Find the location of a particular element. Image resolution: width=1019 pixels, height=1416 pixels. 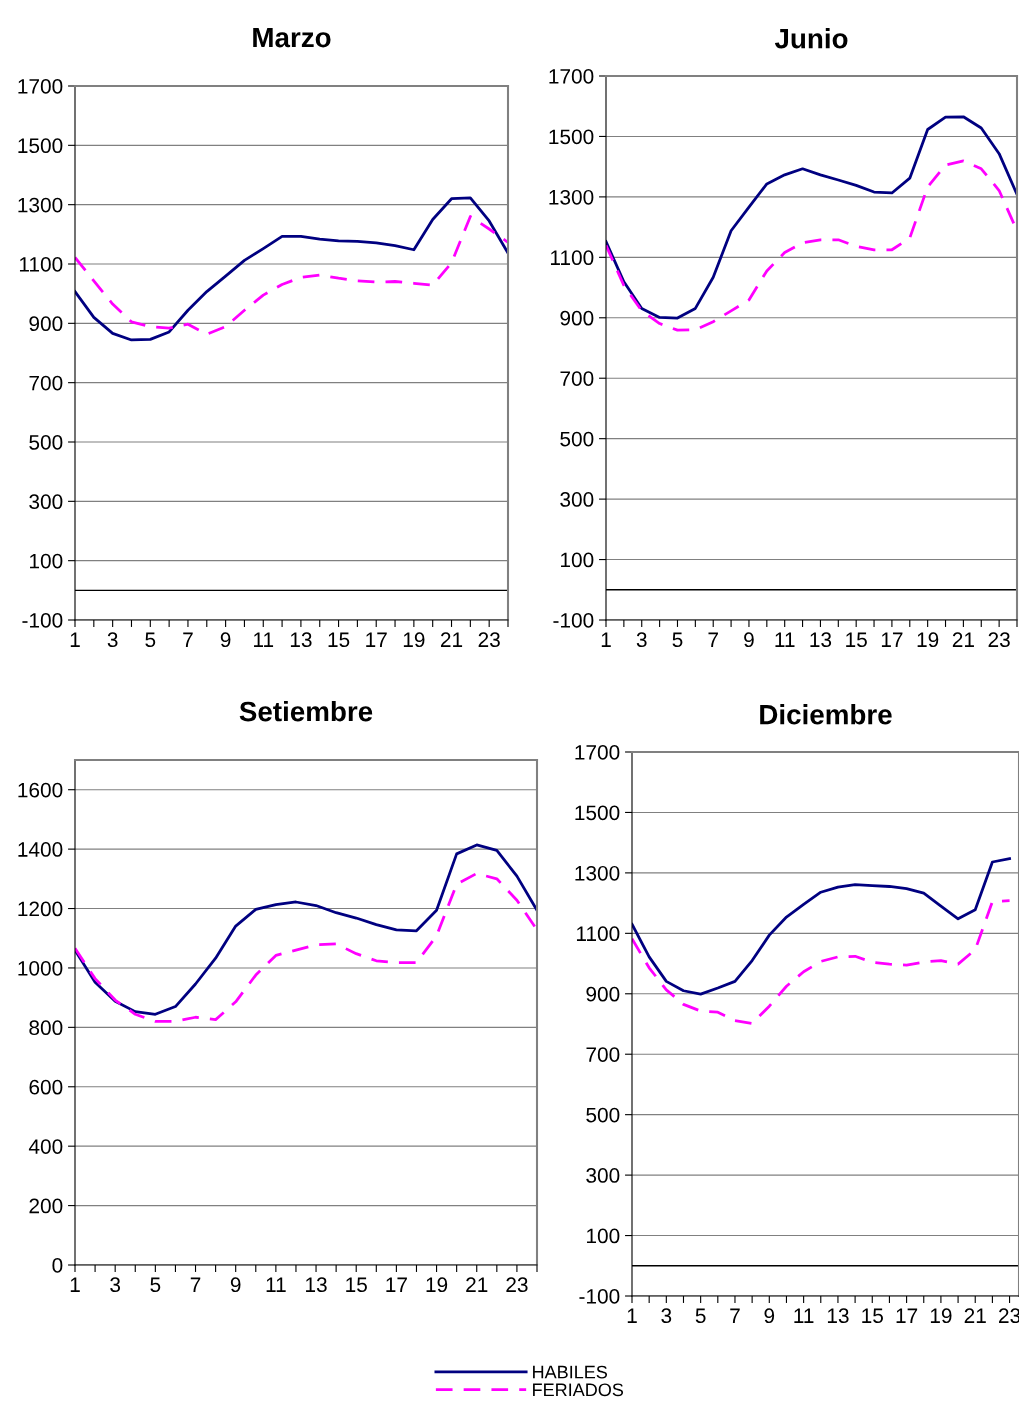

legend-label: FERIADOS is located at coordinates (578, 1390).